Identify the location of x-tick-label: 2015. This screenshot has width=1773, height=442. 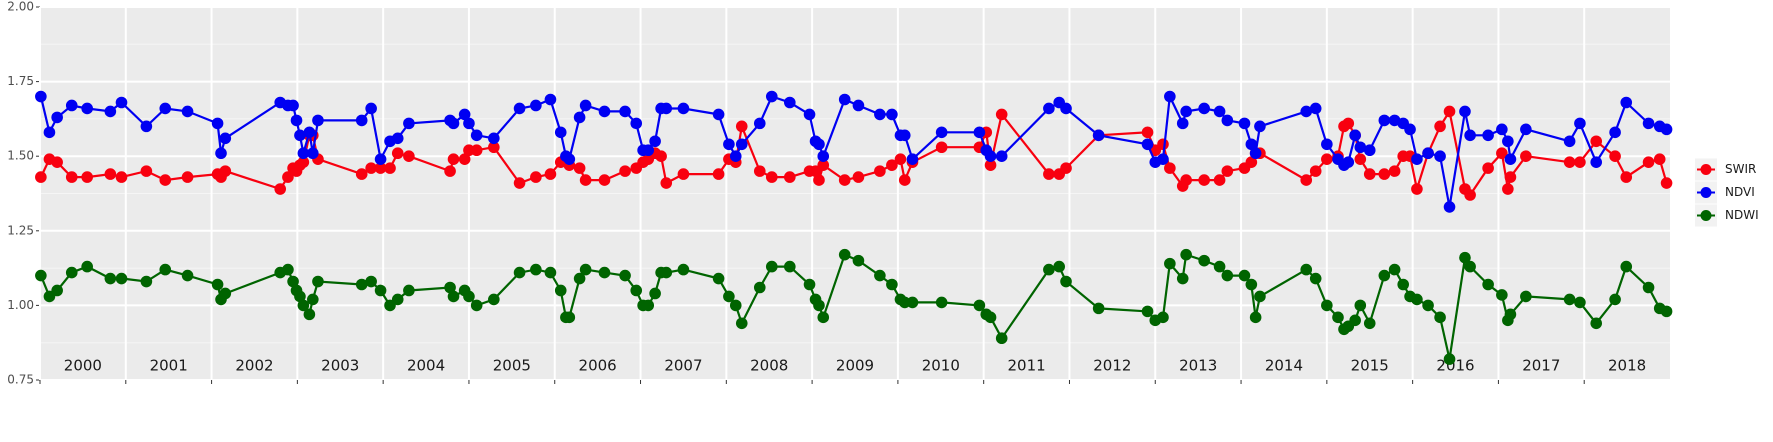
(1370, 366).